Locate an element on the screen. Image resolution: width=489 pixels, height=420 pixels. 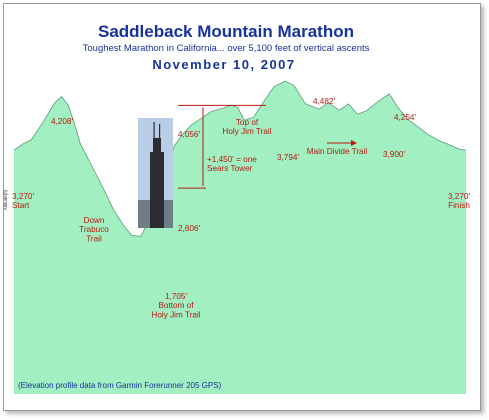
annotation-peak-2-line-0: 4,482' is located at coordinates (324, 101).